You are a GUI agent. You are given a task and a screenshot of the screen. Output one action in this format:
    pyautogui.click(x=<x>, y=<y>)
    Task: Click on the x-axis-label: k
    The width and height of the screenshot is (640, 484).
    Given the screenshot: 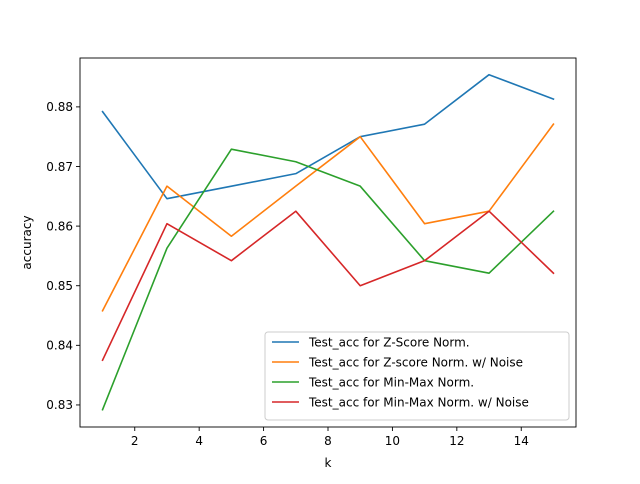 What is the action you would take?
    pyautogui.click(x=328, y=463)
    